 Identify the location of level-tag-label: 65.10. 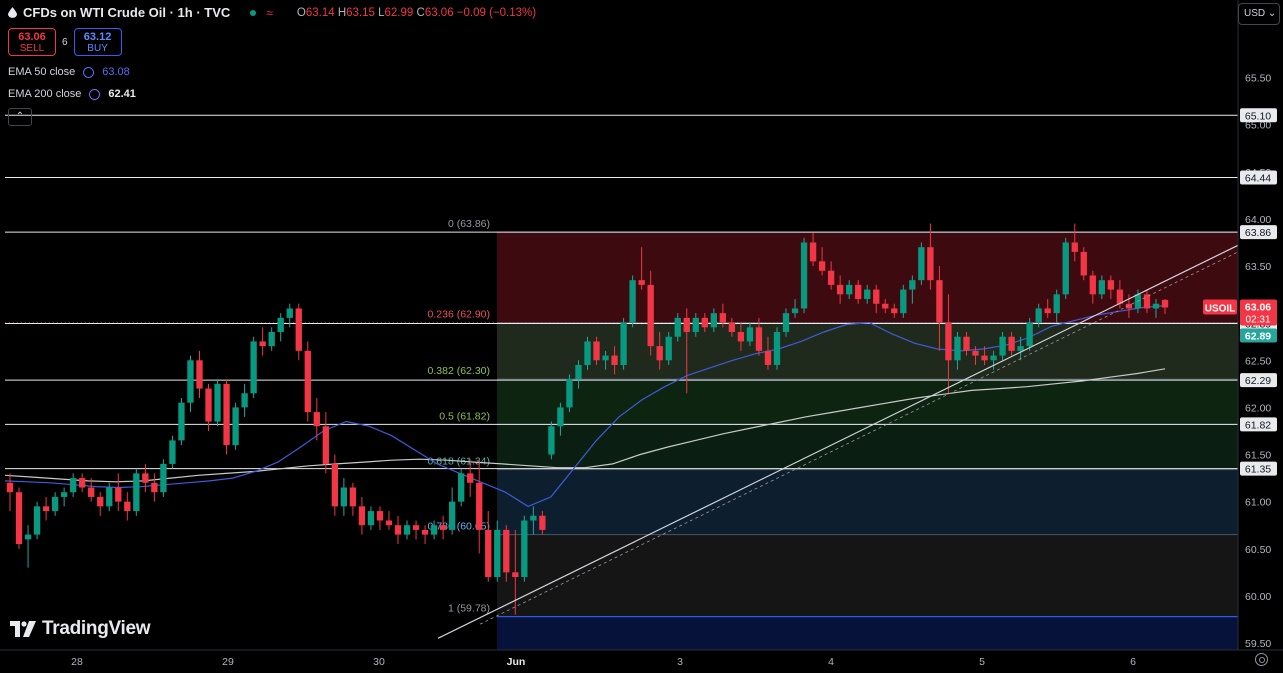
(1258, 116).